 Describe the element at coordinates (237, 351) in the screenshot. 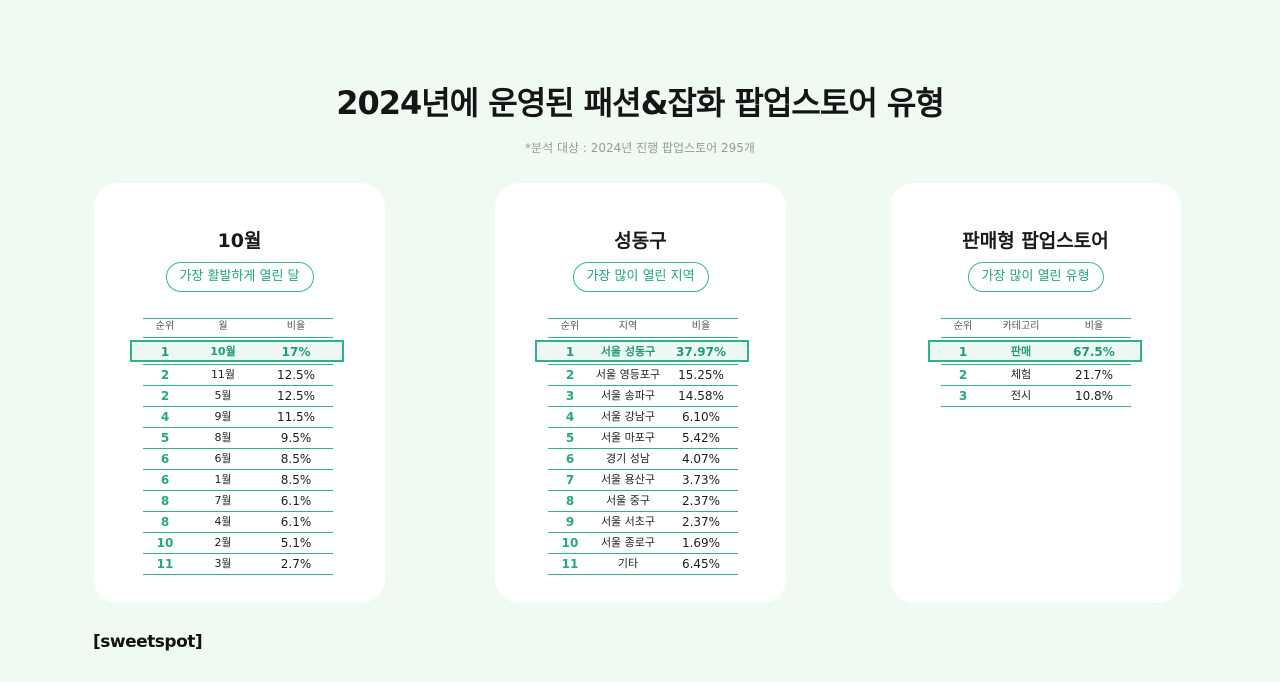

I see `table-row-highlight: 1 10월 17%` at that location.